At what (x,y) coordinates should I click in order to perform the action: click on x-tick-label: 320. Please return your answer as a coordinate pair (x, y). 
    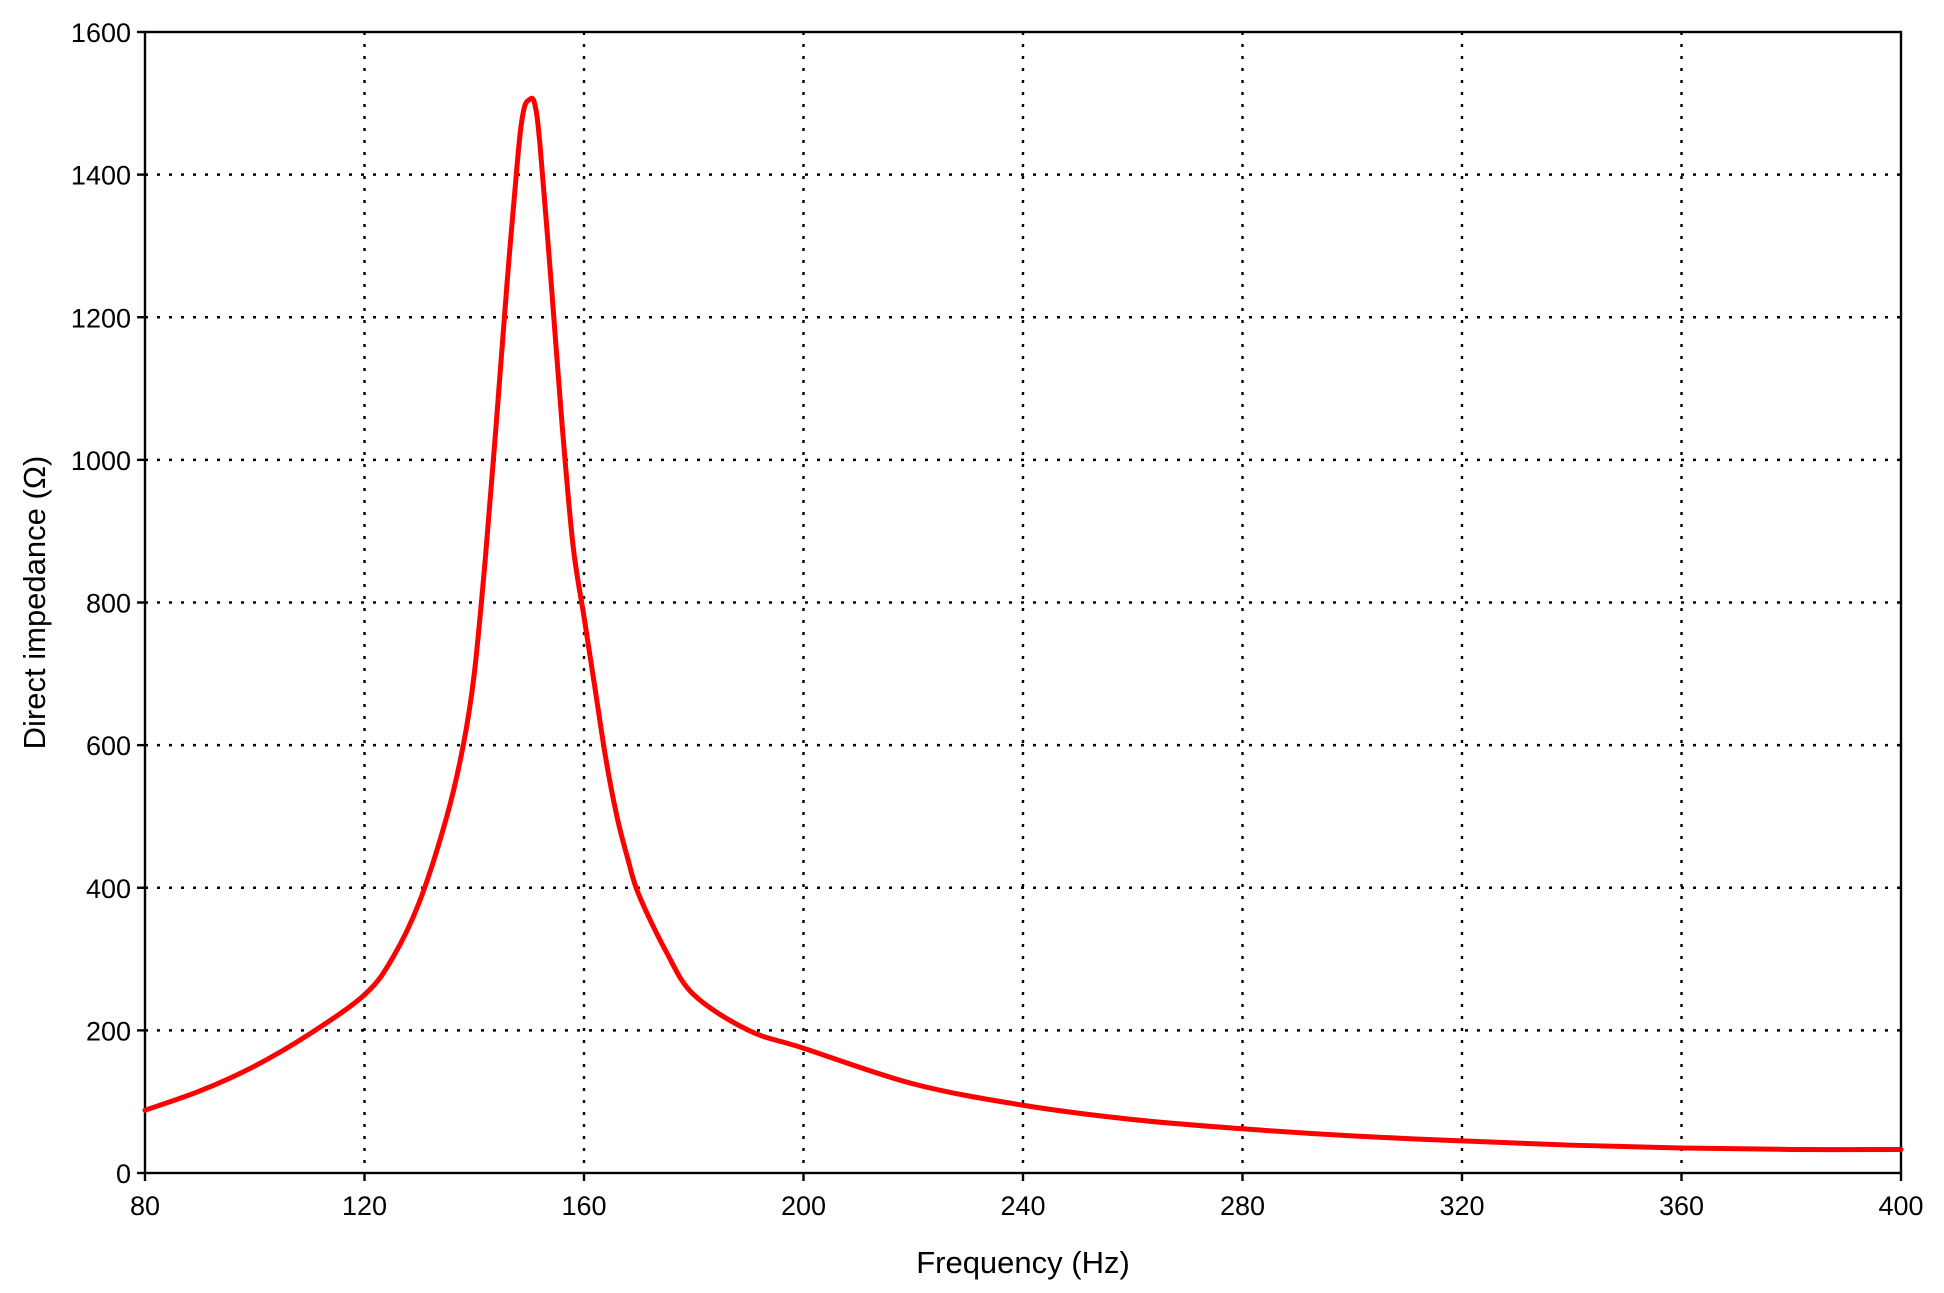
    Looking at the image, I should click on (1461, 1206).